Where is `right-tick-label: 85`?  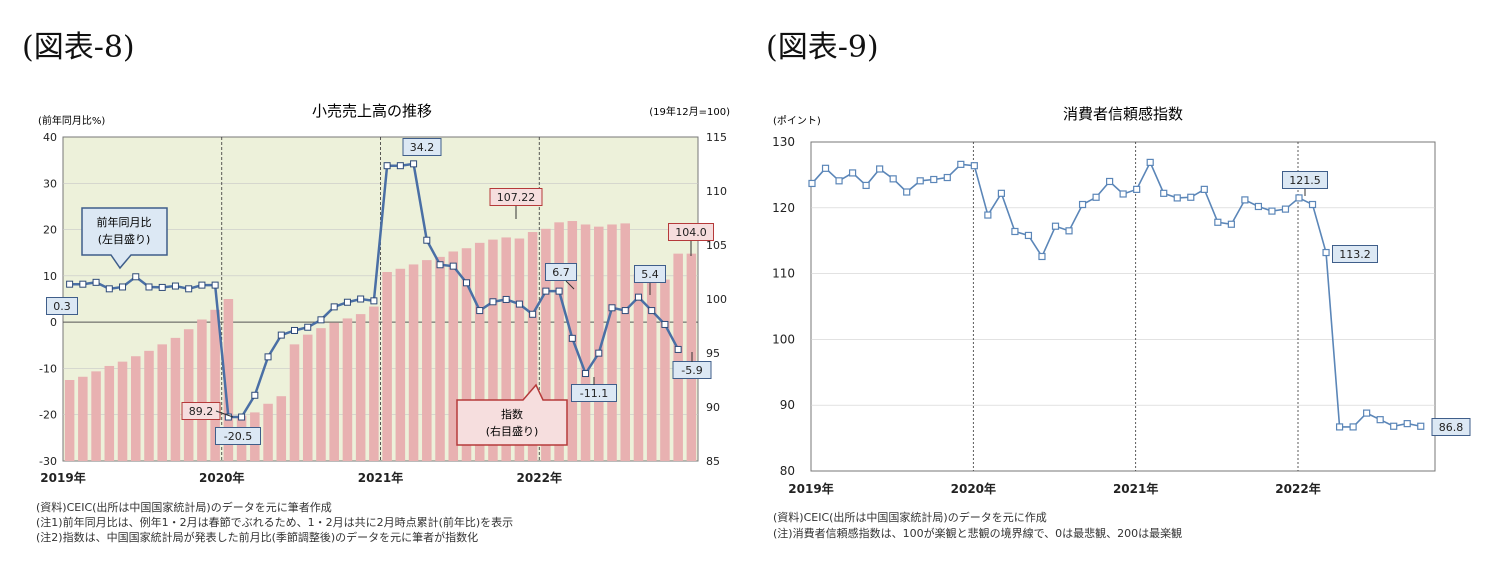 right-tick-label: 85 is located at coordinates (713, 461).